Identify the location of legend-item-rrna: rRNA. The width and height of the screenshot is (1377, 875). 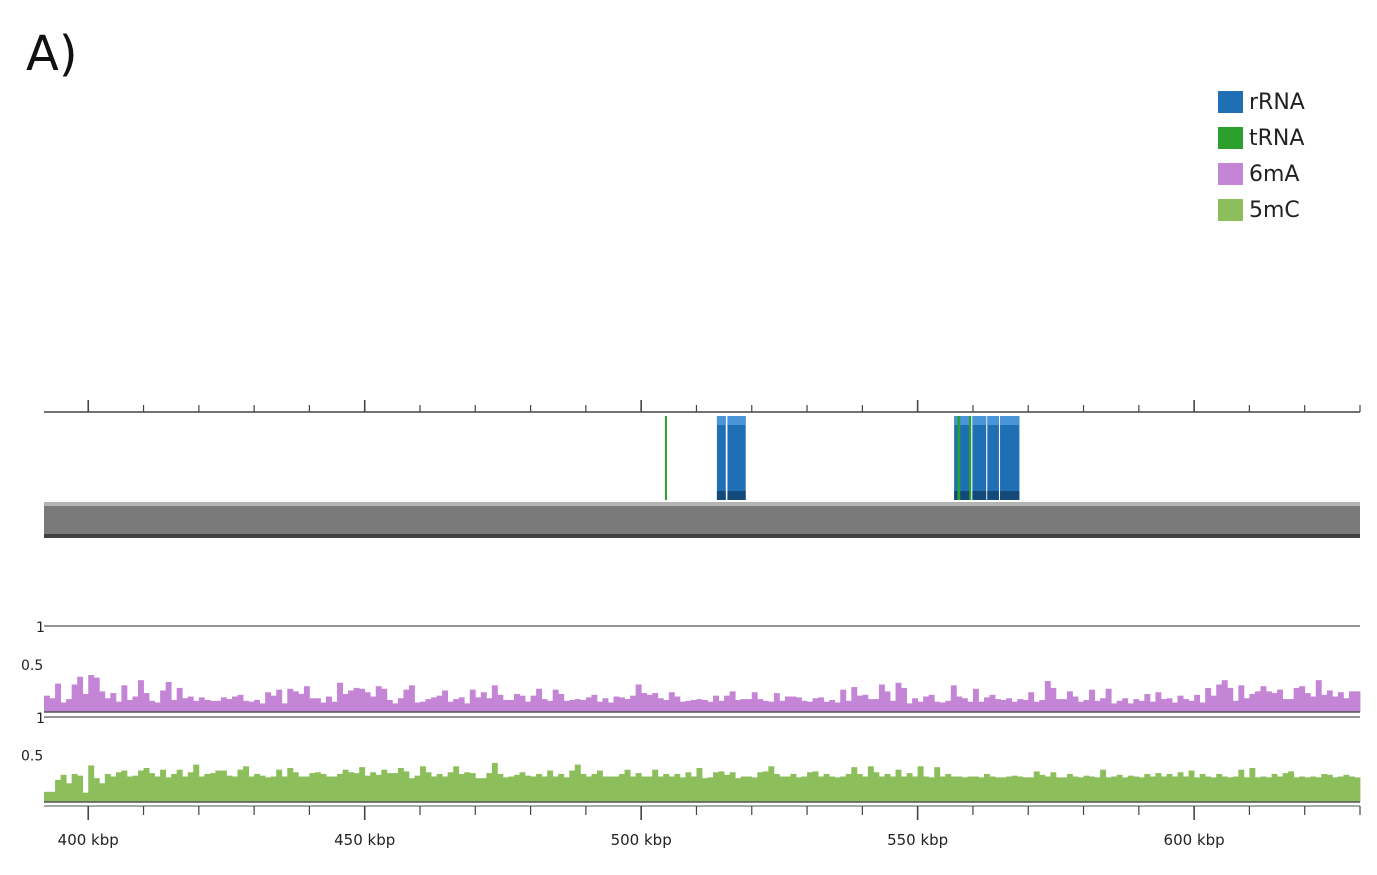
(1261, 102).